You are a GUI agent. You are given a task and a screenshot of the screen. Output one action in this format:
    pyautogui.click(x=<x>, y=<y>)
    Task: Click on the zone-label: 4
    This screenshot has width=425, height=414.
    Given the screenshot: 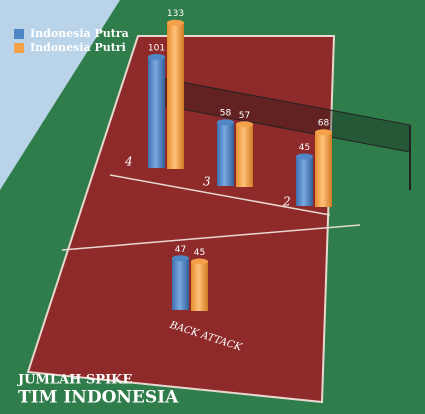 What is the action you would take?
    pyautogui.click(x=128, y=162)
    